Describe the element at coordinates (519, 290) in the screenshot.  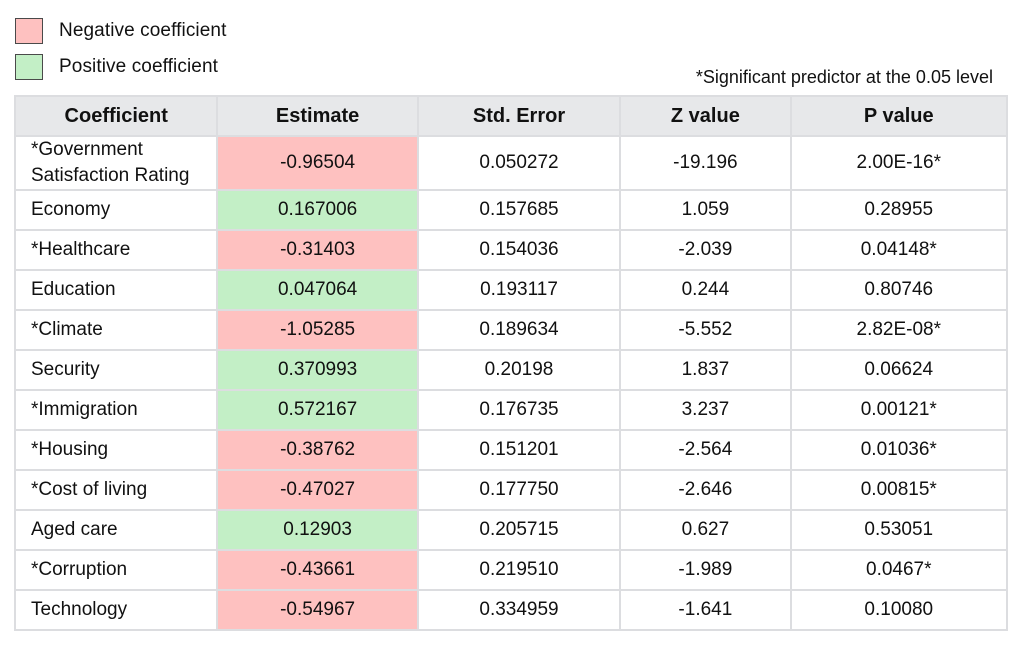
I see `cell-std-error: 0.193117` at that location.